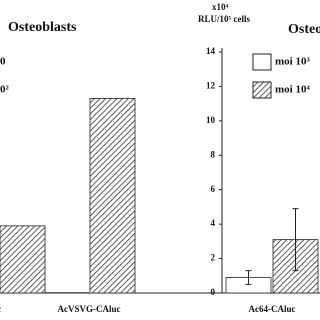 The image size is (320, 320). Describe the element at coordinates (213, 258) in the screenshot. I see `y-tick-label: 2` at that location.